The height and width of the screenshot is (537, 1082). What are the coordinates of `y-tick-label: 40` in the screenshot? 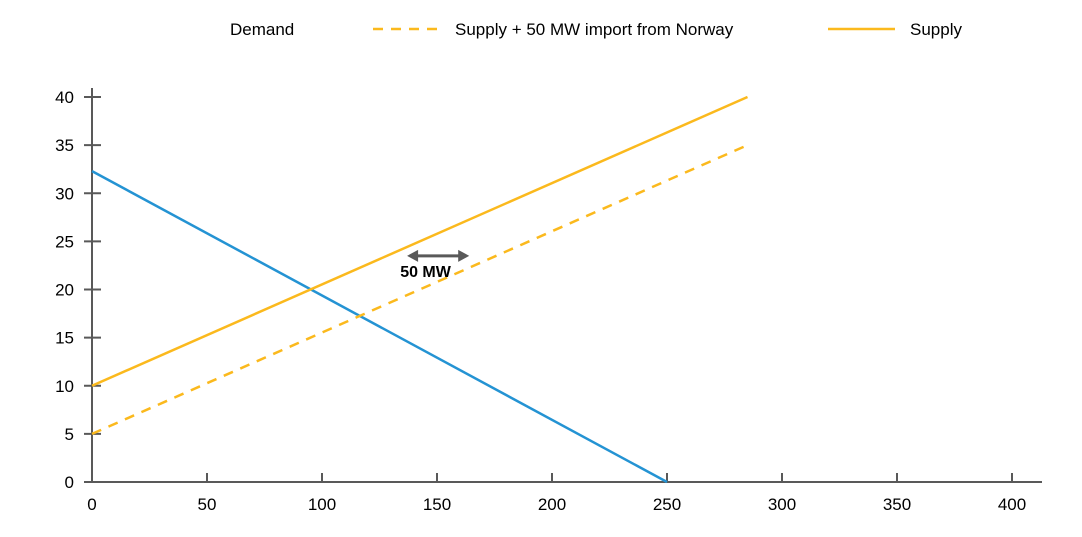 It's located at (64, 97).